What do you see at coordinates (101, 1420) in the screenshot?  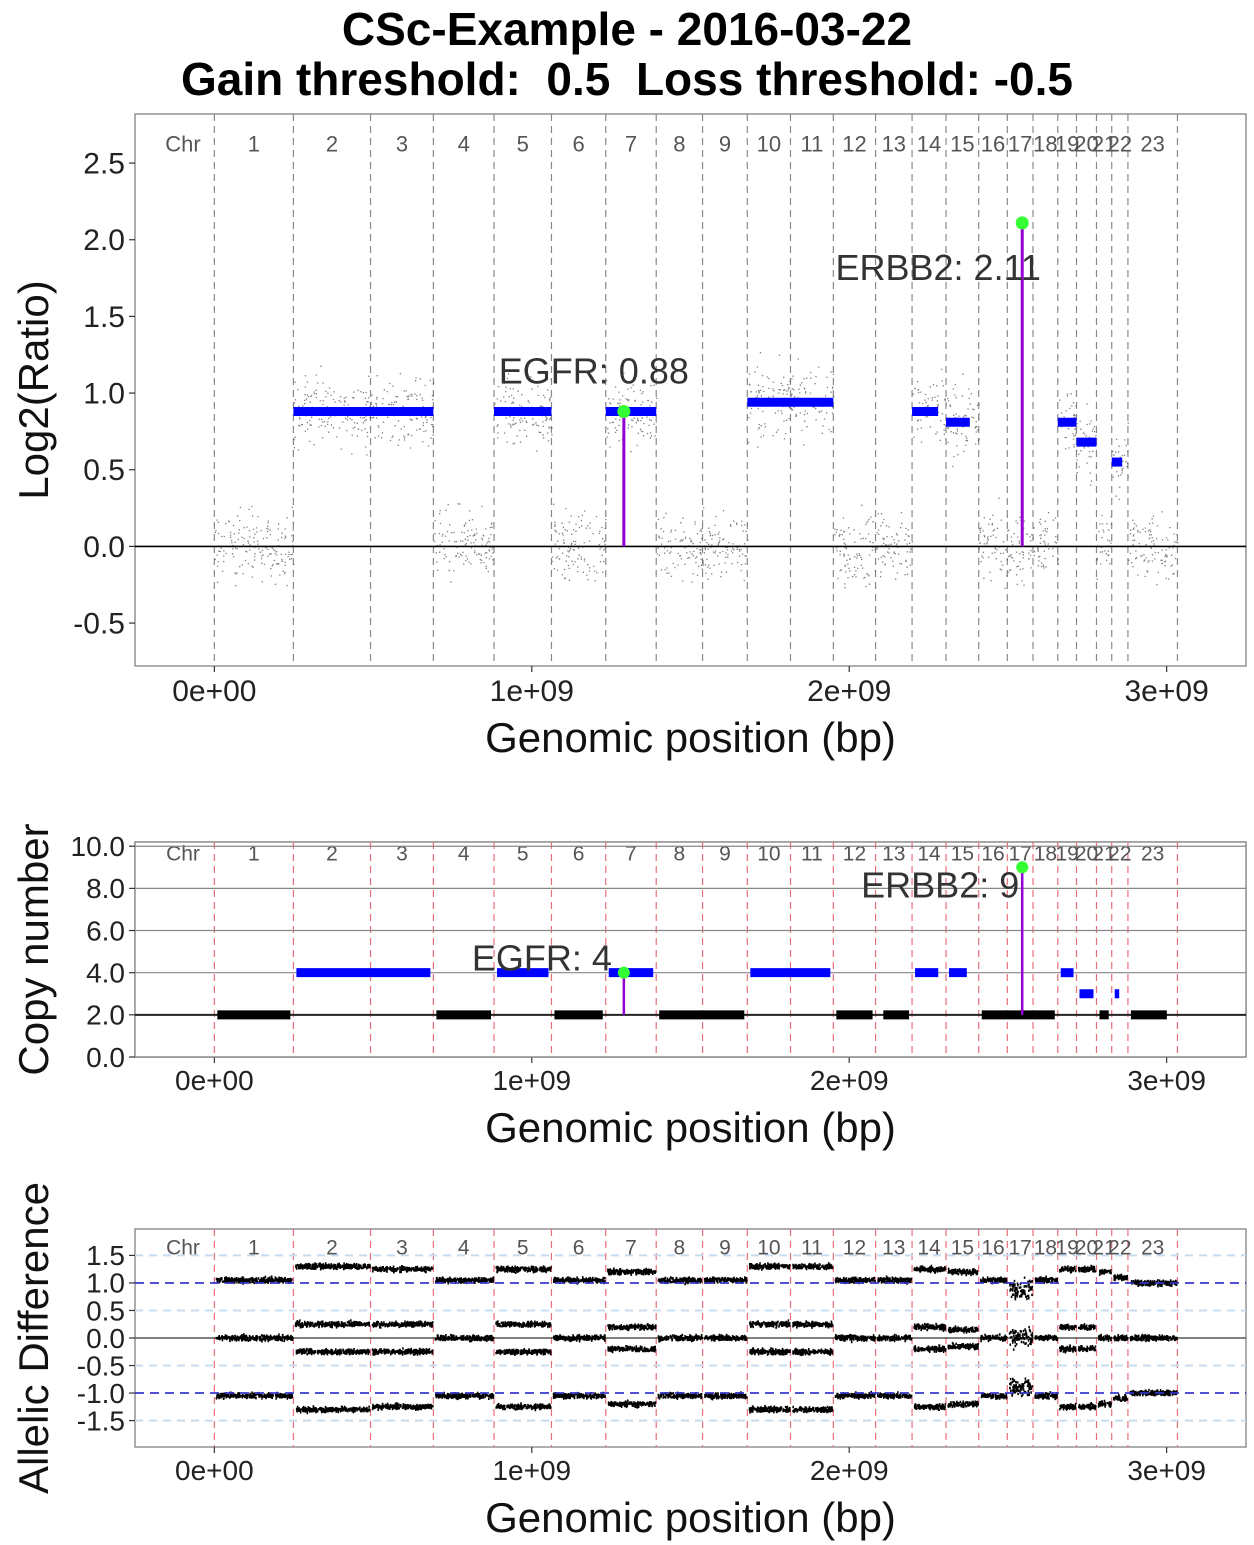 I see `y-tick-label: -1.5` at bounding box center [101, 1420].